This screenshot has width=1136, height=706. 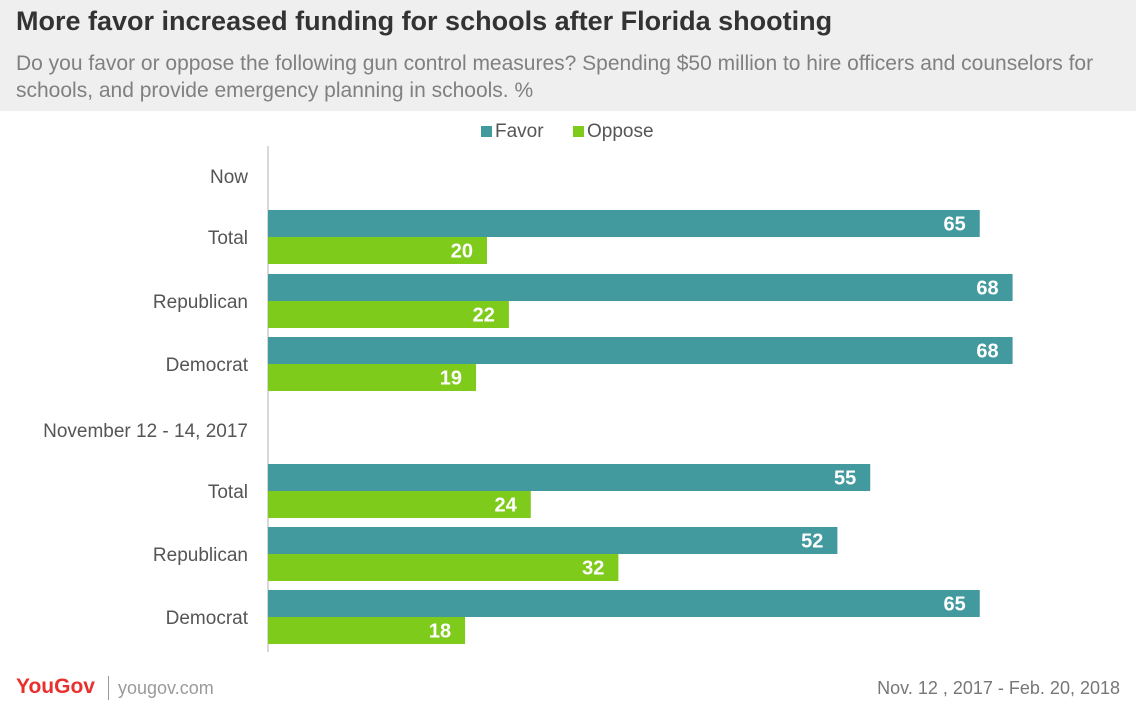 What do you see at coordinates (519, 131) in the screenshot?
I see `legend-label-favor: Favor` at bounding box center [519, 131].